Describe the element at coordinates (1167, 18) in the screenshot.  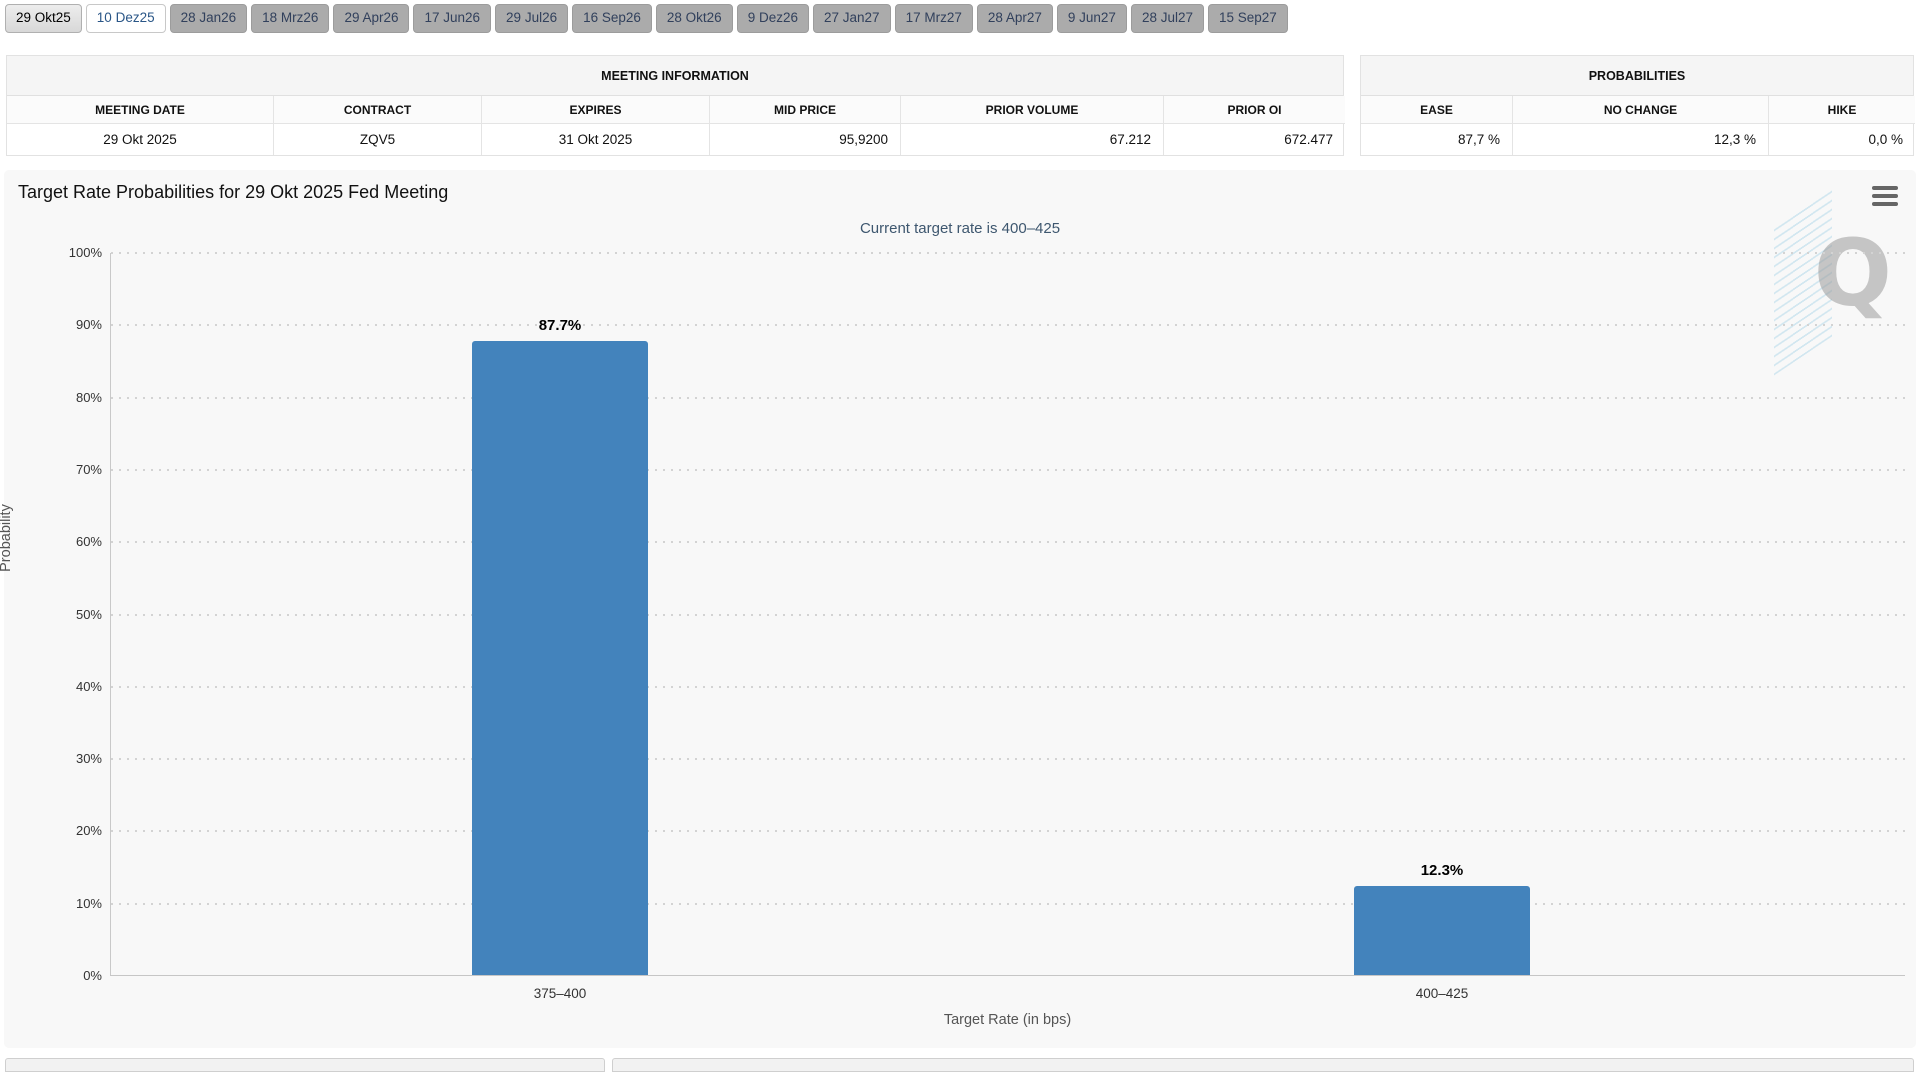
I see `tab-28-jul27: 28 Jul27` at that location.